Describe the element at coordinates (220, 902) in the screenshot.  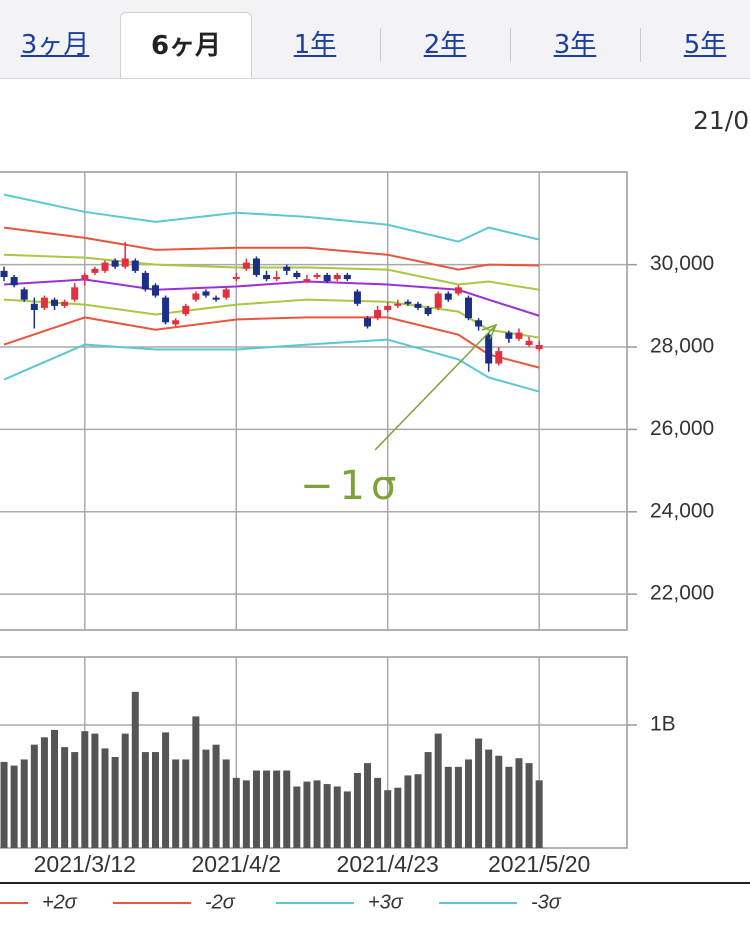
I see `legend-label: -2σ` at that location.